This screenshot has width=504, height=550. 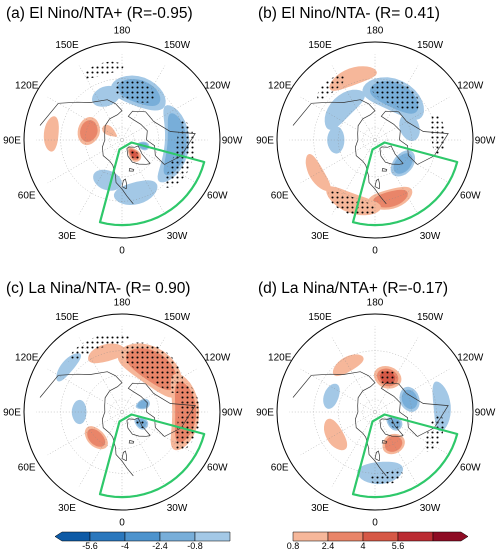 I want to click on panel-b-title: (b) El Nino/NTA- (R= 0.41), so click(x=349, y=13).